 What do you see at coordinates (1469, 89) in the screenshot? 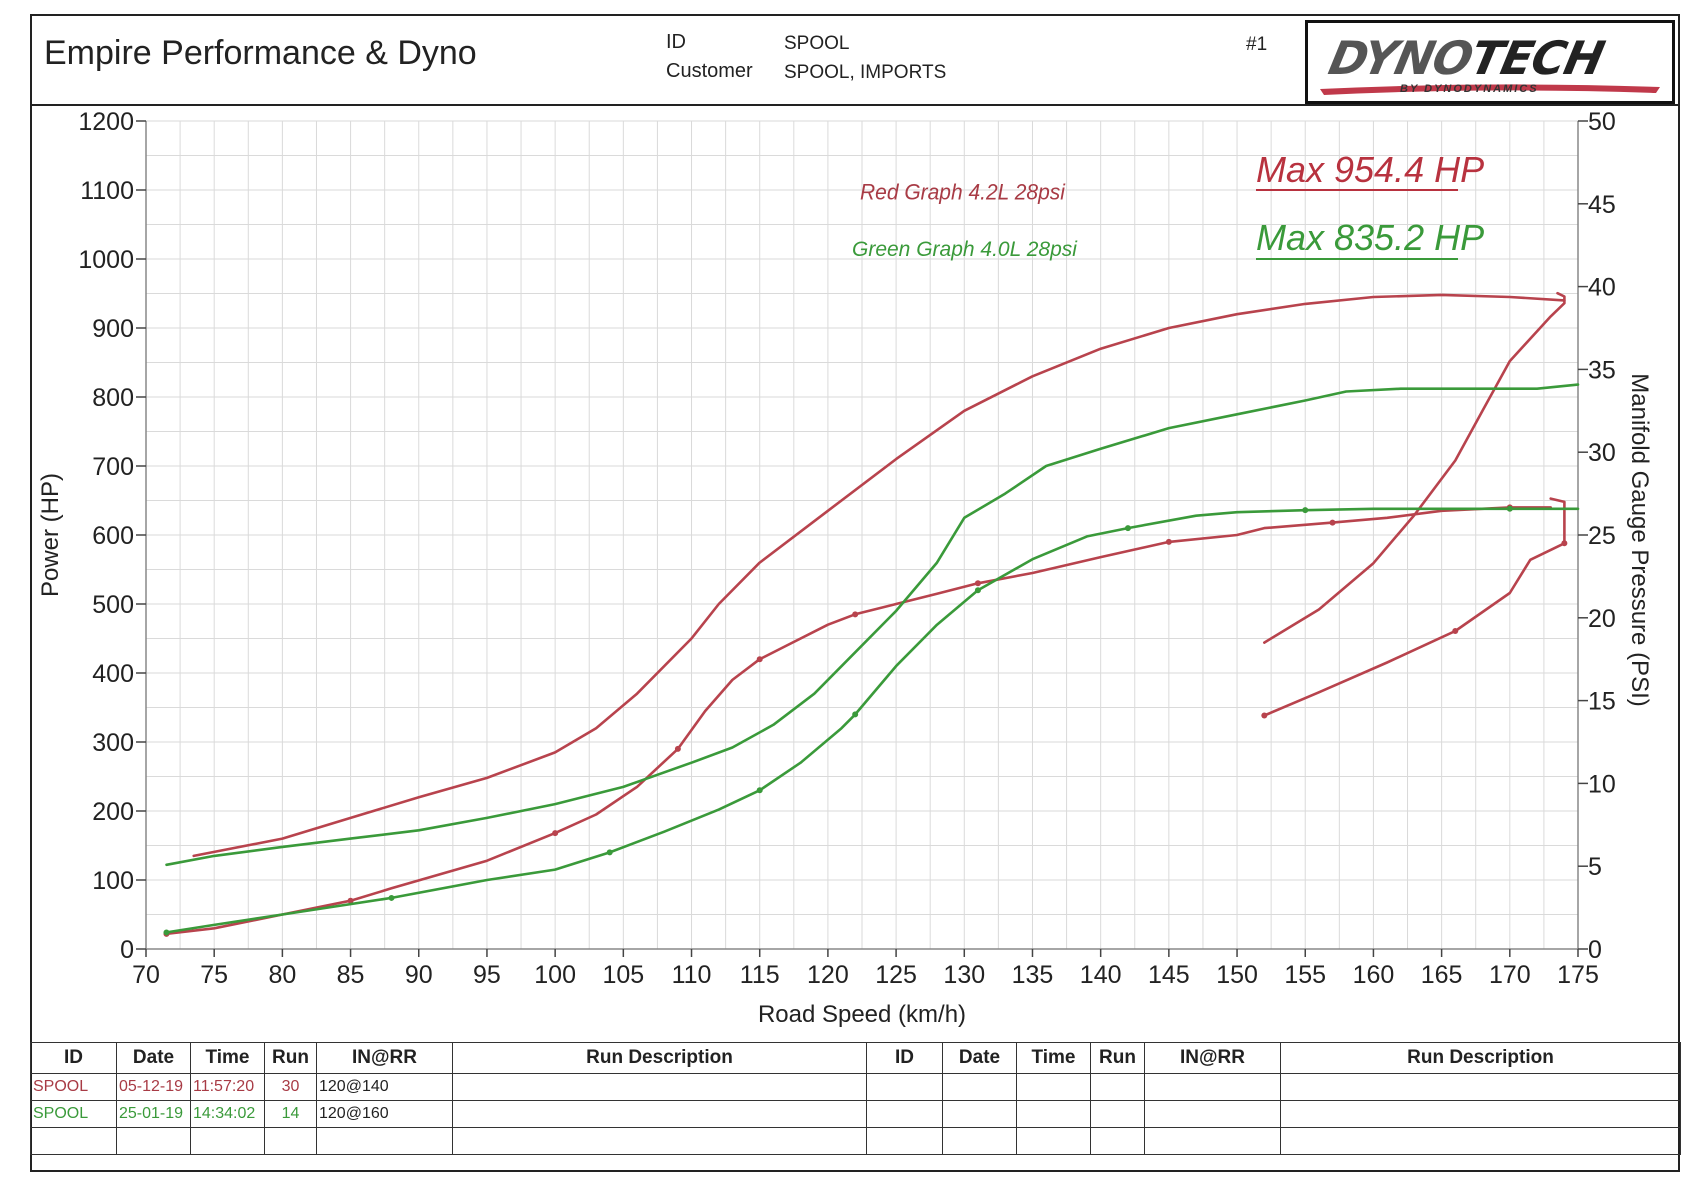
I see `logo-subtitle: BY DYNODYNAMICS` at bounding box center [1469, 89].